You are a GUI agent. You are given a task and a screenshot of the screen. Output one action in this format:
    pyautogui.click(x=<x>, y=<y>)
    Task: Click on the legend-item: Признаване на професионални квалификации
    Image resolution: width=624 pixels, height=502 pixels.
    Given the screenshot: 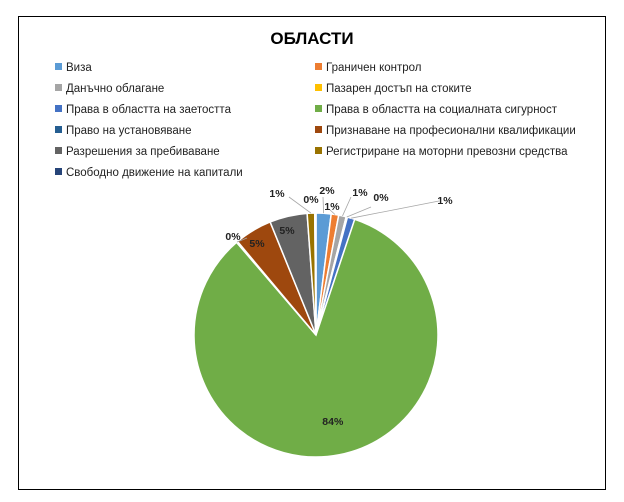 What is the action you would take?
    pyautogui.click(x=445, y=131)
    